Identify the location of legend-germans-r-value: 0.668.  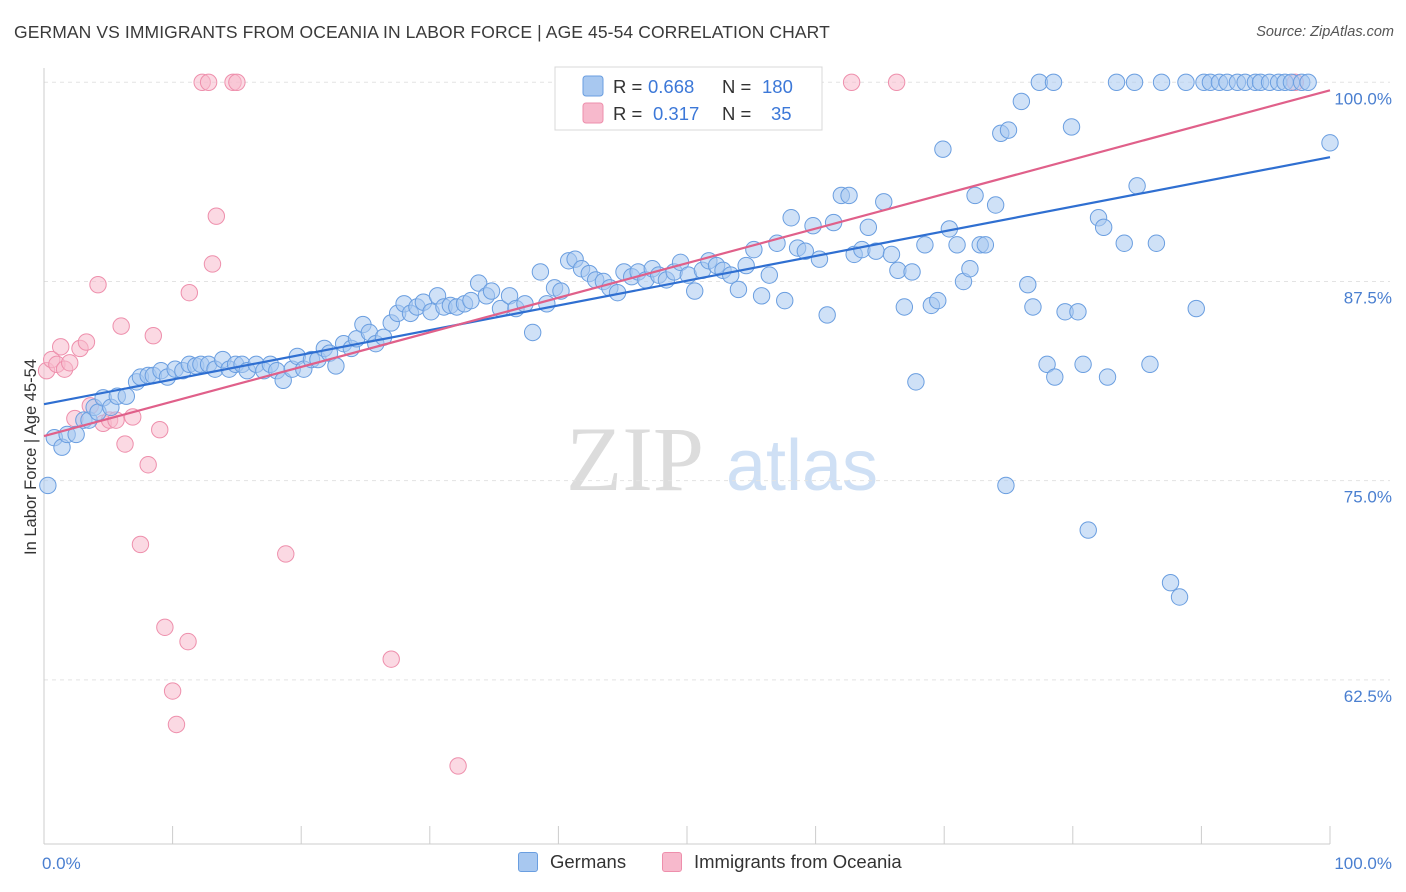
(671, 86).